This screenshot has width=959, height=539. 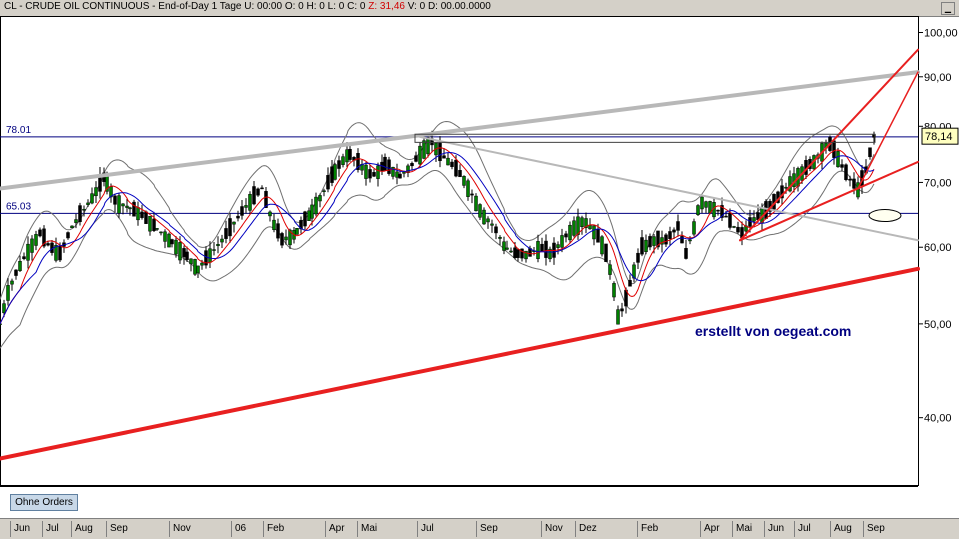 I want to click on x-tick-label: Feb, so click(x=276, y=528).